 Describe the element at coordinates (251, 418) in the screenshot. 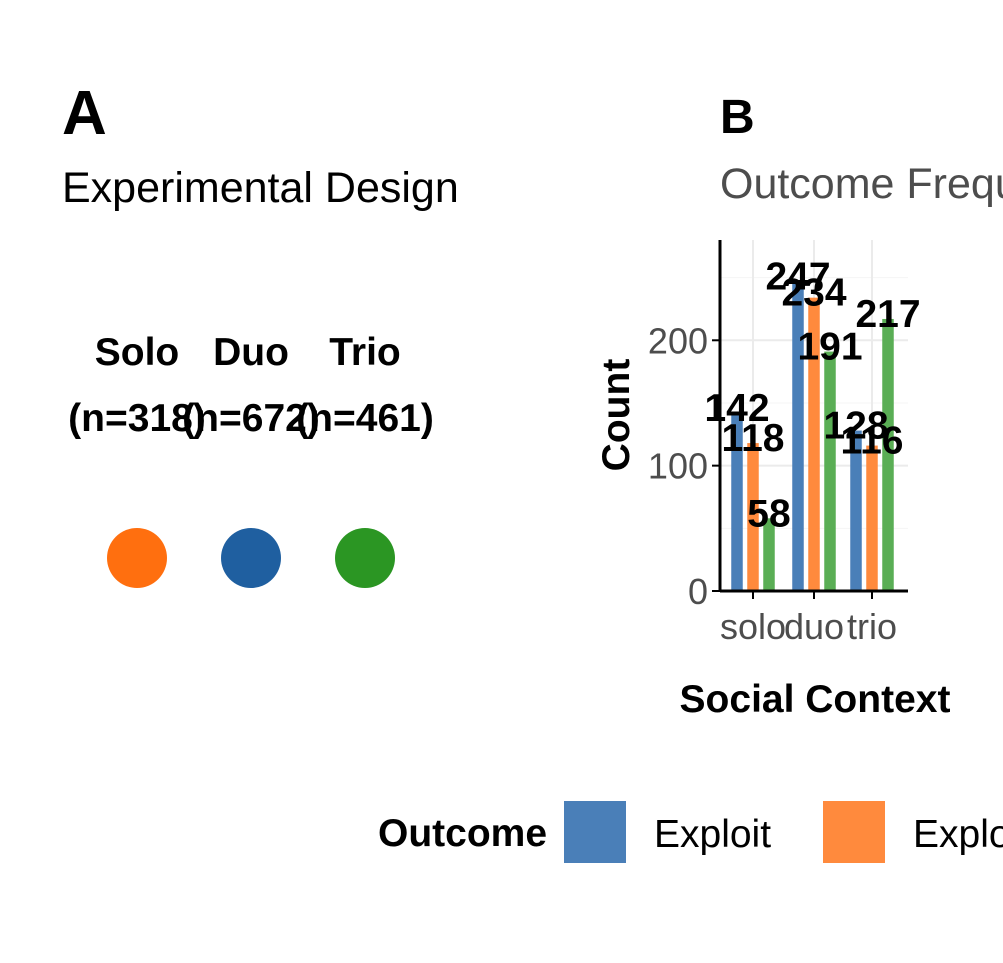

I see `group-duo-count: (n=672)` at that location.